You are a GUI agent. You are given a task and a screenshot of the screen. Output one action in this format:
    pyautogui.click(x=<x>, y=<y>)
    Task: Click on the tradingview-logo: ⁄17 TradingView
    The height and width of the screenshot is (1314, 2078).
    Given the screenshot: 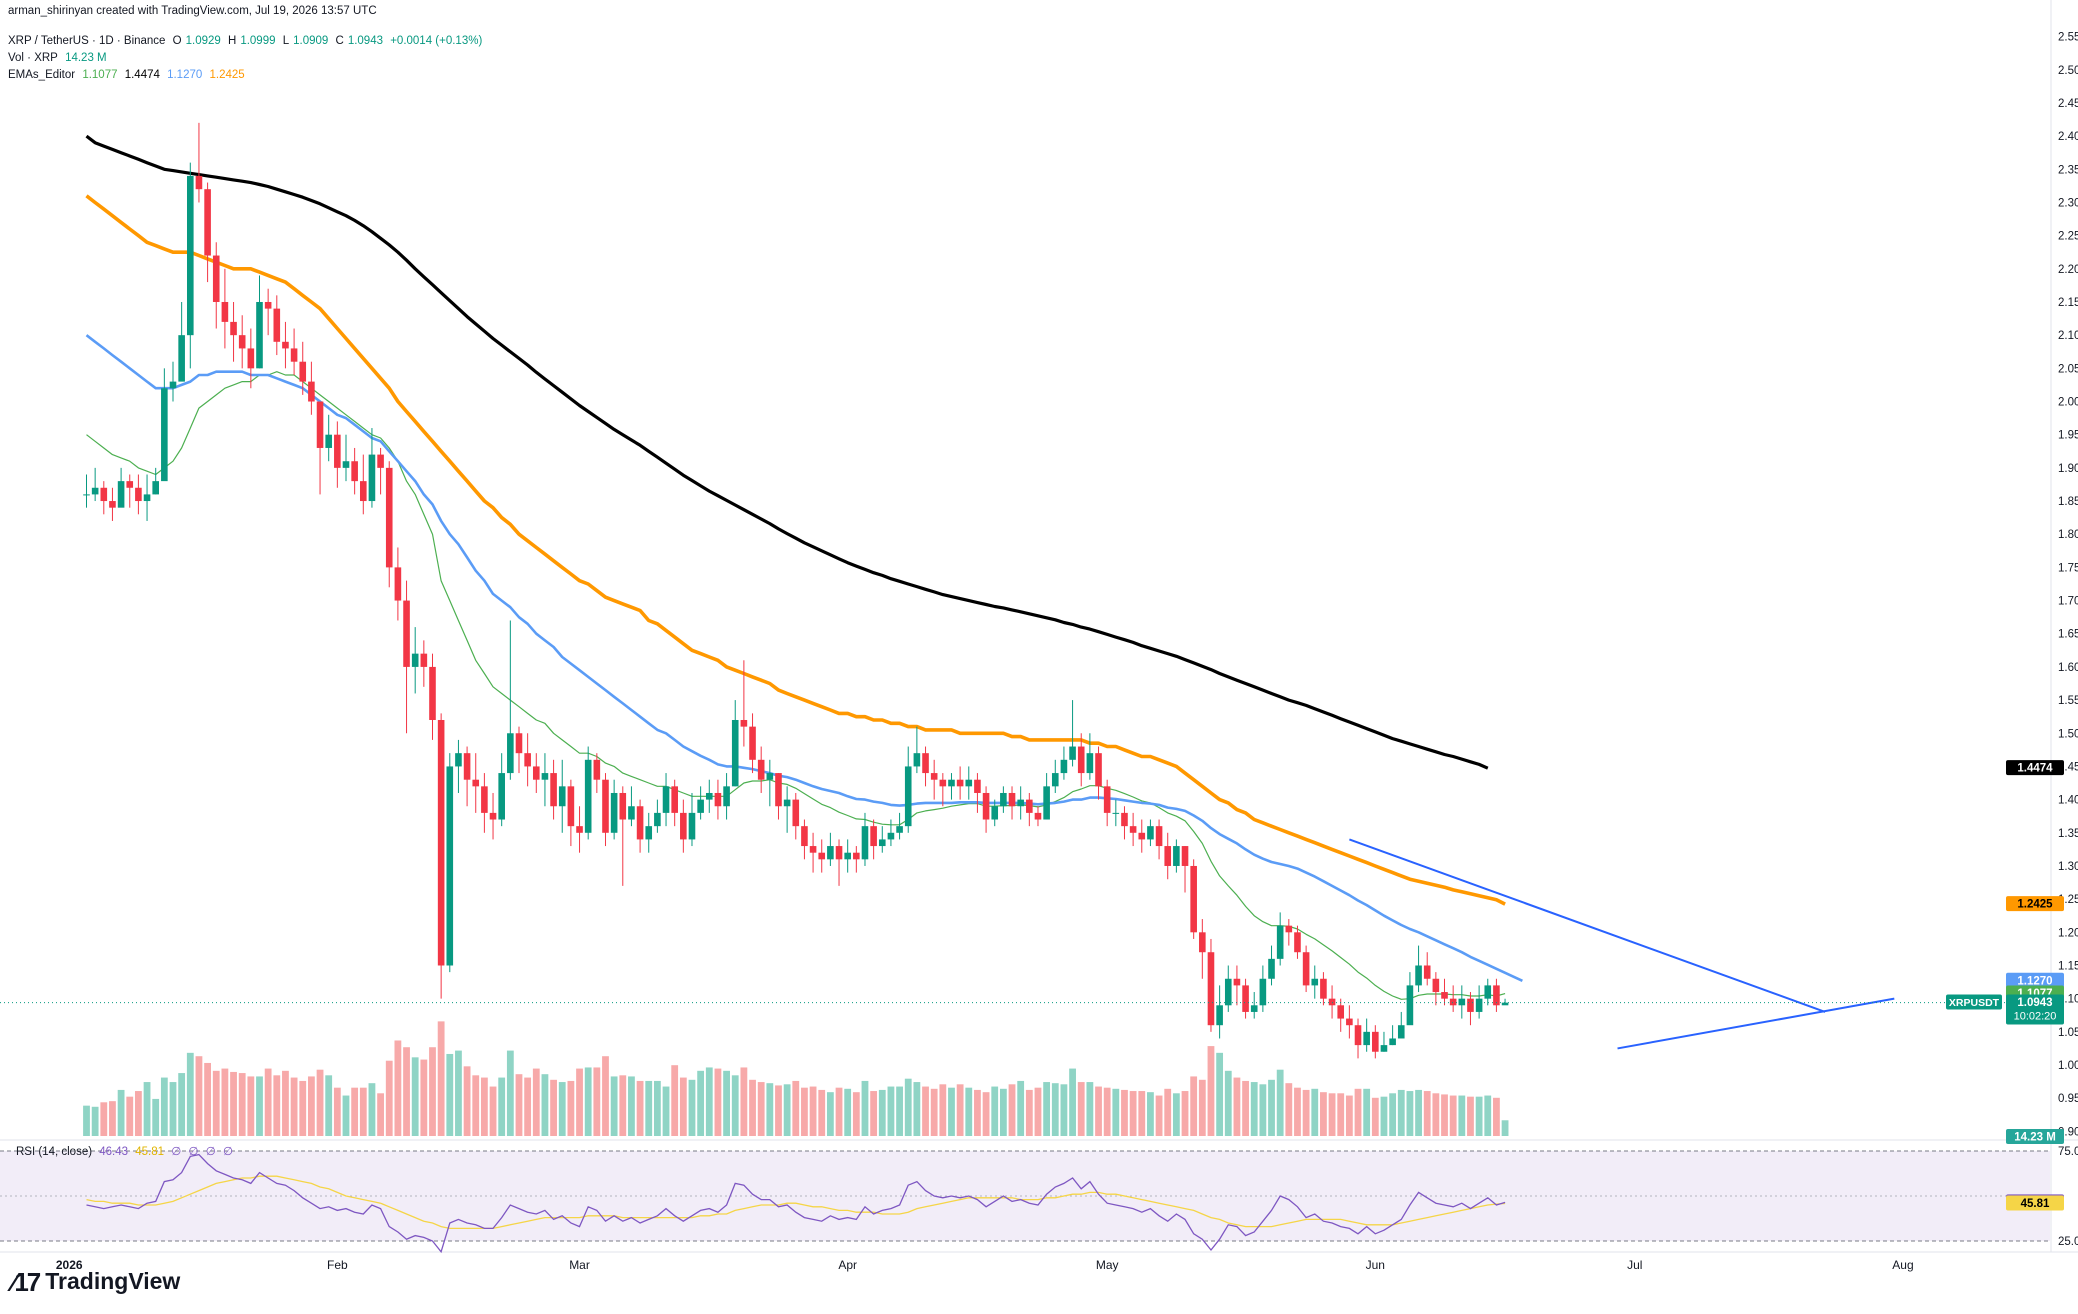 What is the action you would take?
    pyautogui.click(x=96, y=1281)
    